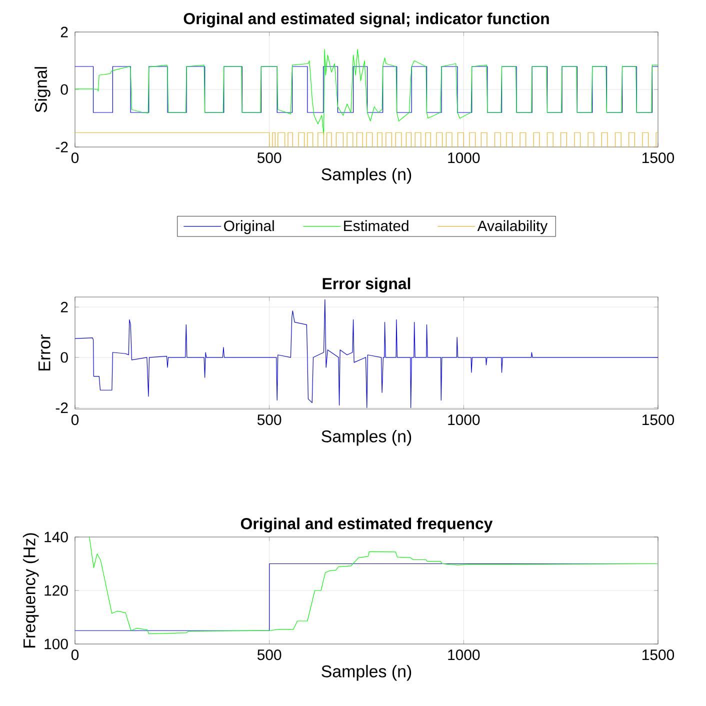  Describe the element at coordinates (512, 227) in the screenshot. I see `legend-label: Availability` at that location.